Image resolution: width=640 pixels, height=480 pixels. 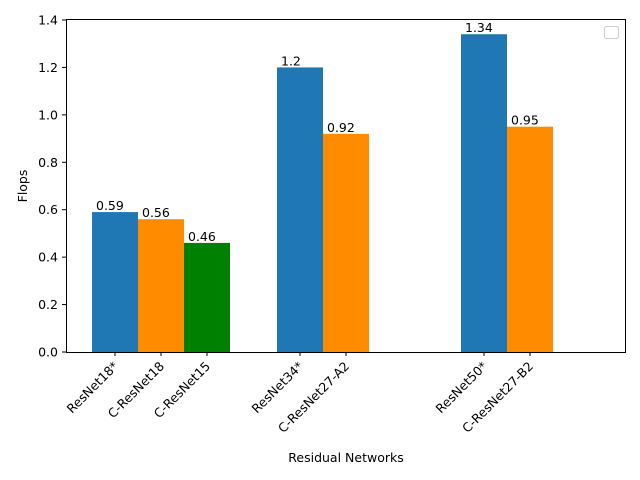 What do you see at coordinates (48, 20) in the screenshot?
I see `y-tick-label: 1.4` at bounding box center [48, 20].